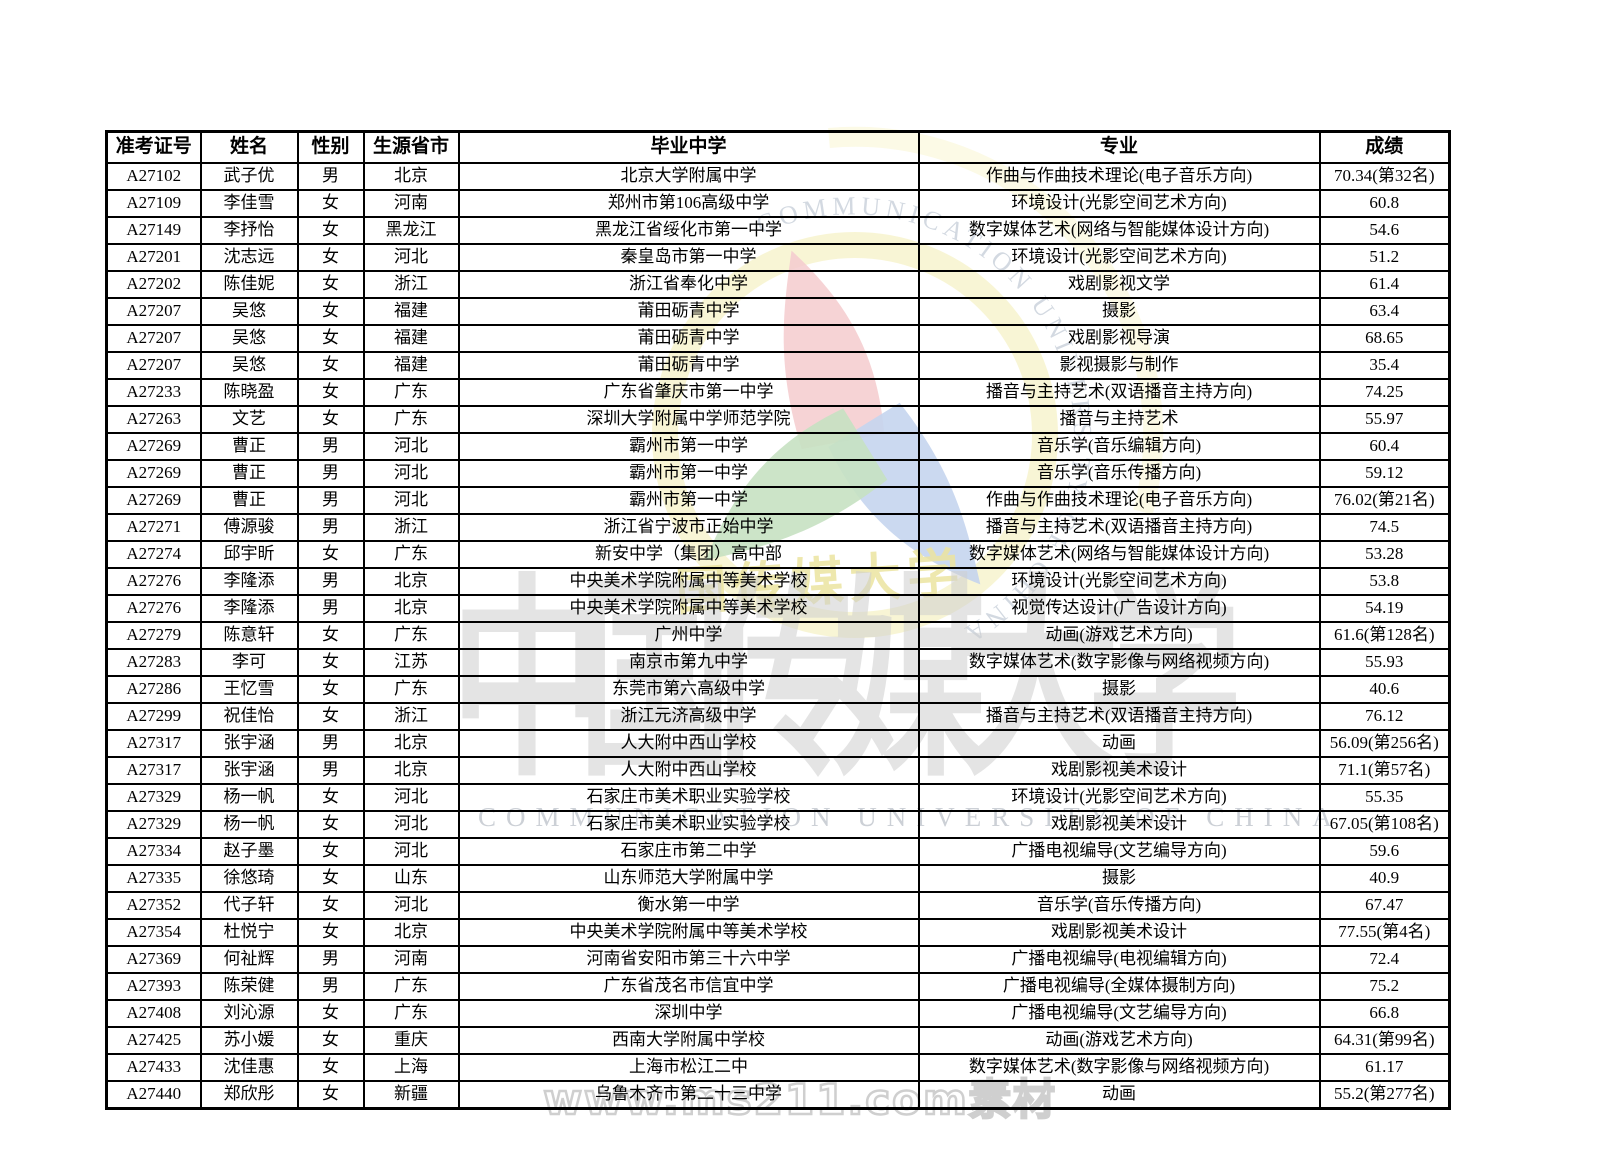 The height and width of the screenshot is (1172, 1600). I want to click on cell-score: 70.34(第32名), so click(1384, 176).